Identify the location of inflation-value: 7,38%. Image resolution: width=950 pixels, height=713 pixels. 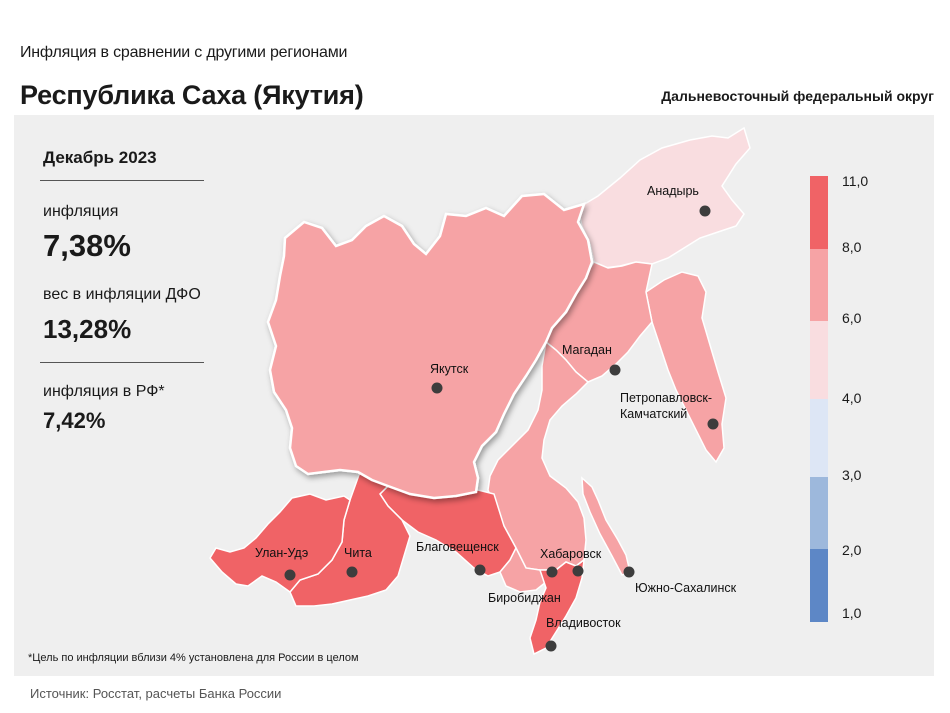
(87, 245).